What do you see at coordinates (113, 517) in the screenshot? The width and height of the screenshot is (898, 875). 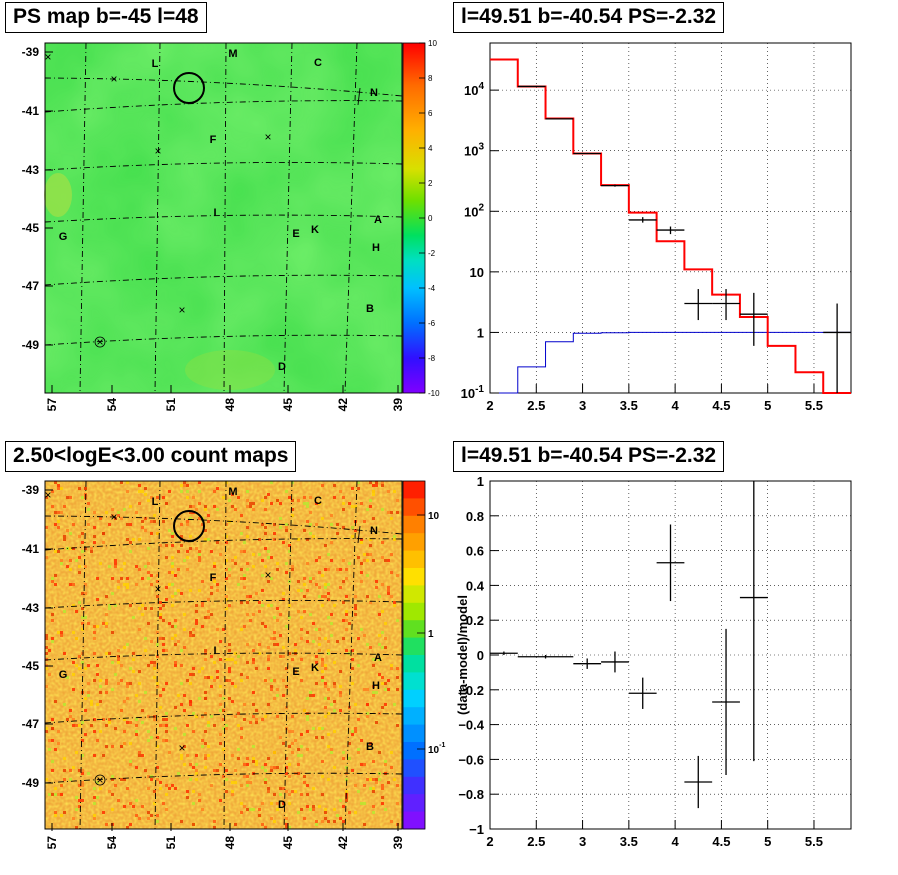 I see `source-cross: ×` at bounding box center [113, 517].